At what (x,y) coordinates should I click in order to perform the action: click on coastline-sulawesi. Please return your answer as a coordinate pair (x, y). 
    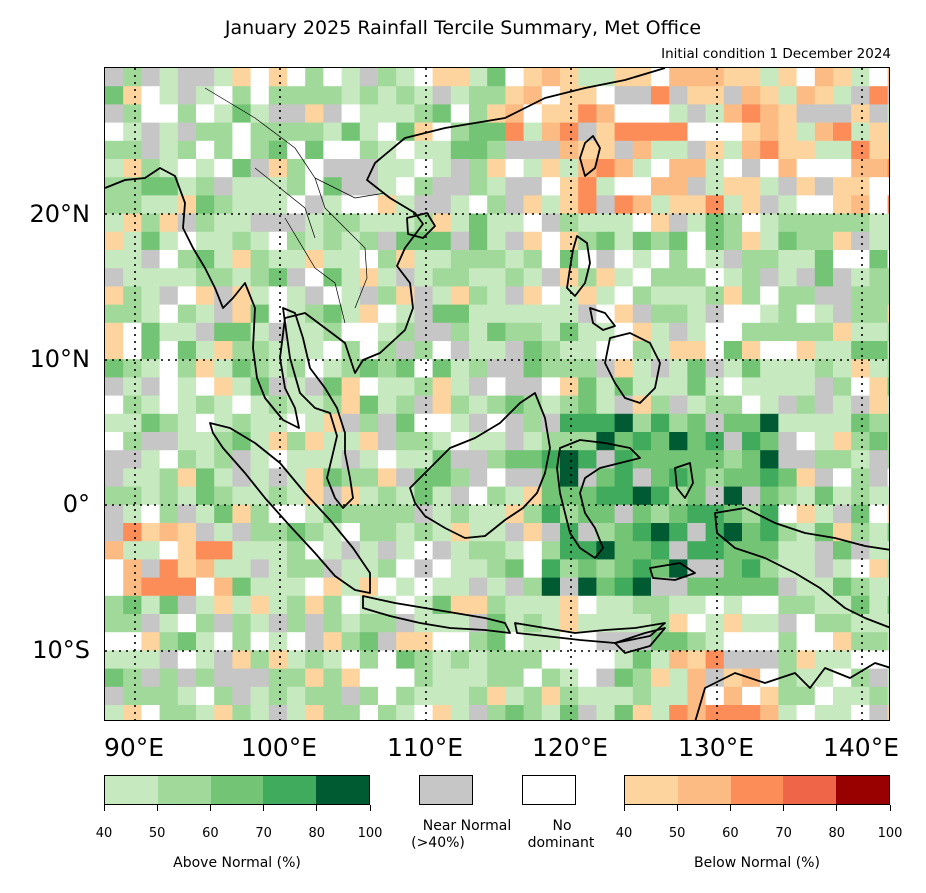
    Looking at the image, I should click on (598, 499).